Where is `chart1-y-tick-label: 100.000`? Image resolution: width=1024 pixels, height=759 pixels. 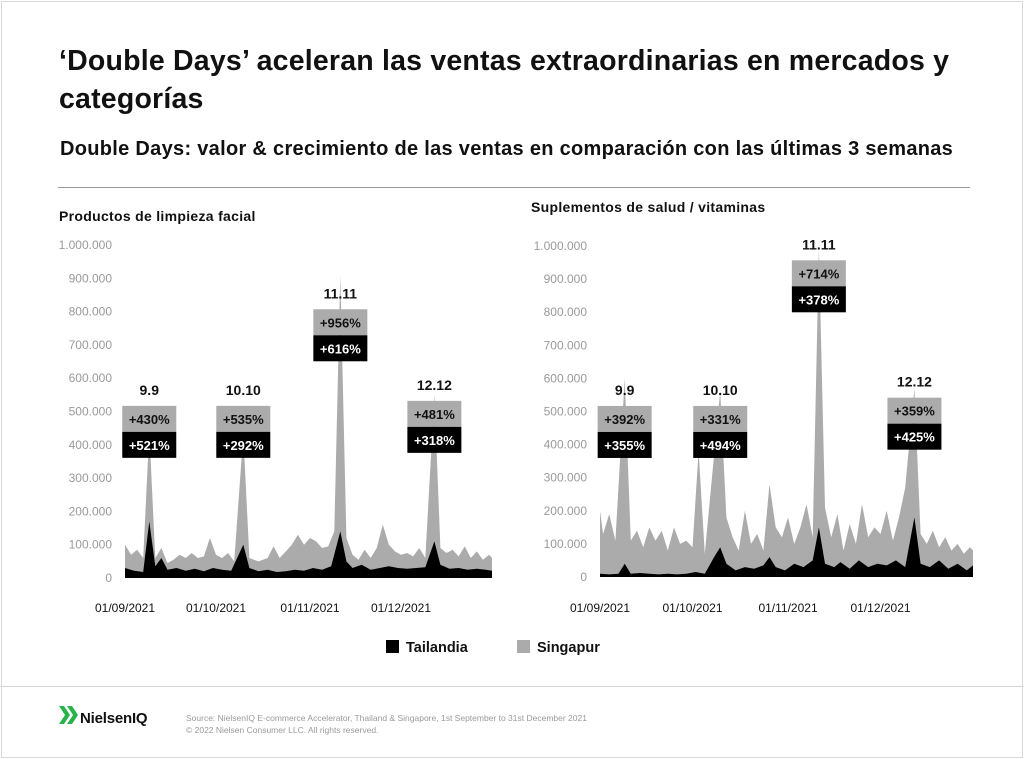 chart1-y-tick-label: 100.000 is located at coordinates (91, 545).